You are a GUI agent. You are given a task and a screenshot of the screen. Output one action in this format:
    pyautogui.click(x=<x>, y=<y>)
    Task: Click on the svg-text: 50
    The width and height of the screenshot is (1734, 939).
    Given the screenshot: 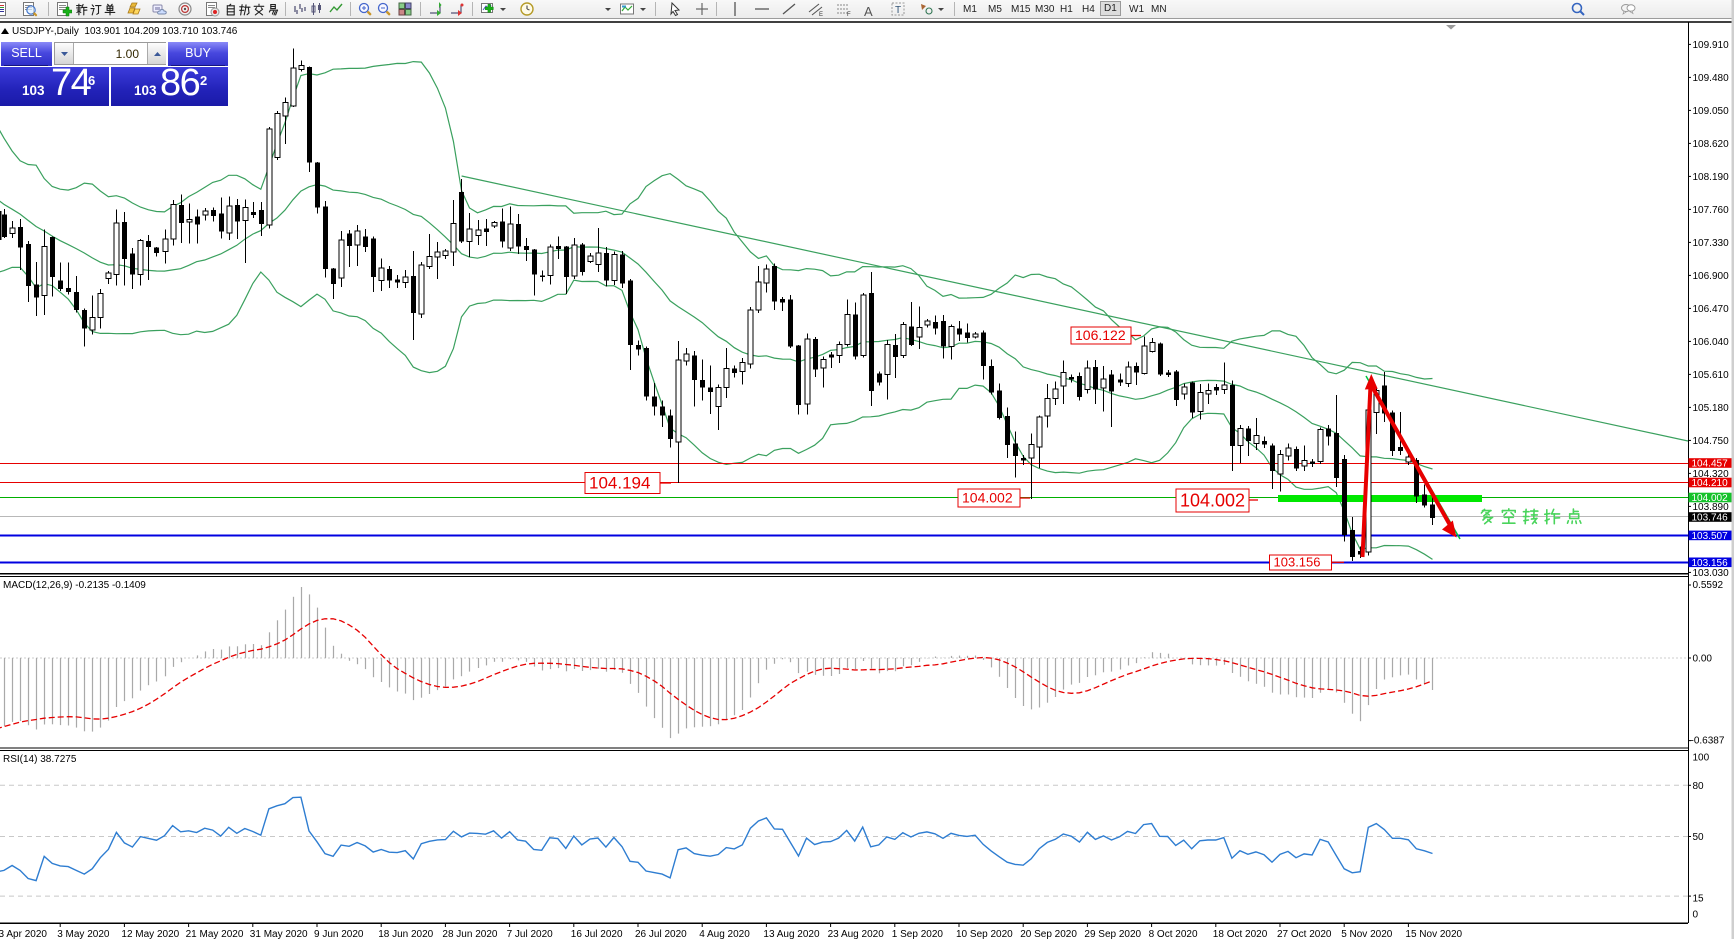 What is the action you would take?
    pyautogui.click(x=1699, y=837)
    